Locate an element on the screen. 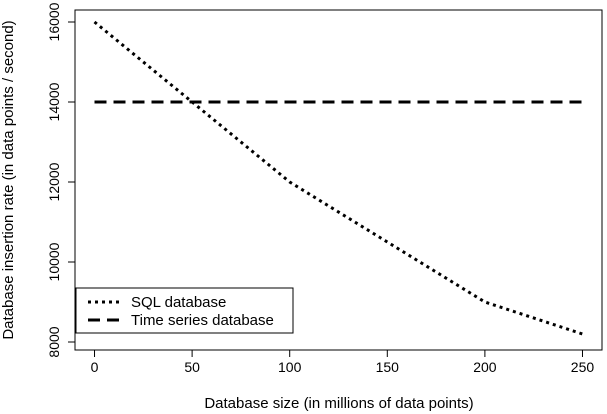 The width and height of the screenshot is (607, 414). y-tick-label: 12000 is located at coordinates (54, 181).